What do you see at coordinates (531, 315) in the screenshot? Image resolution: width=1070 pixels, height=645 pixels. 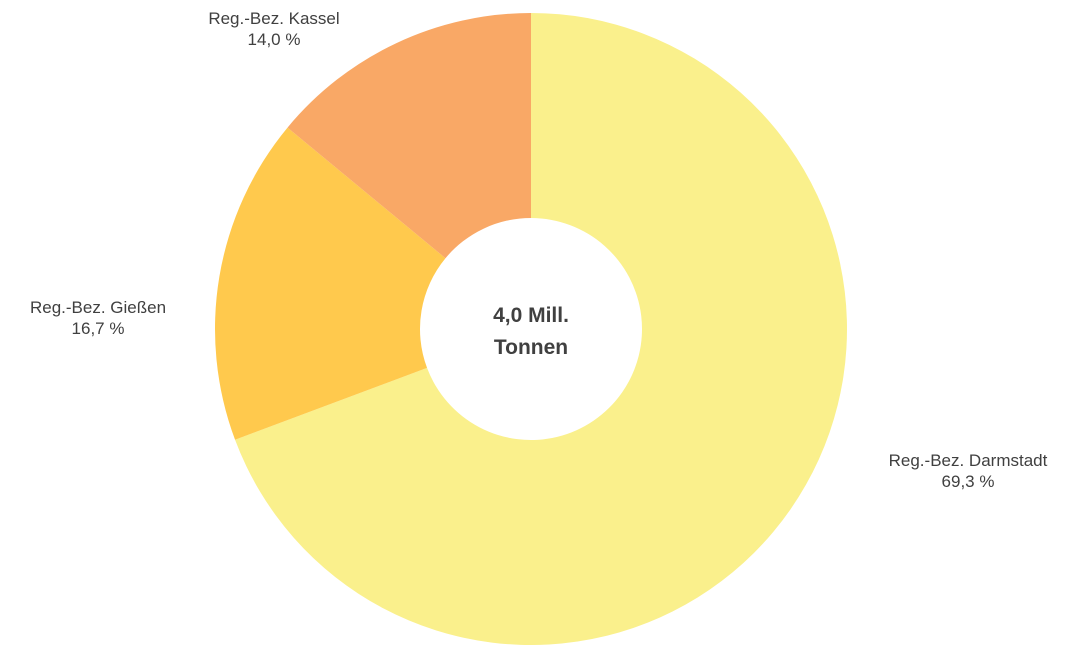 I see `center-label-line1: 4,0 Mill.` at bounding box center [531, 315].